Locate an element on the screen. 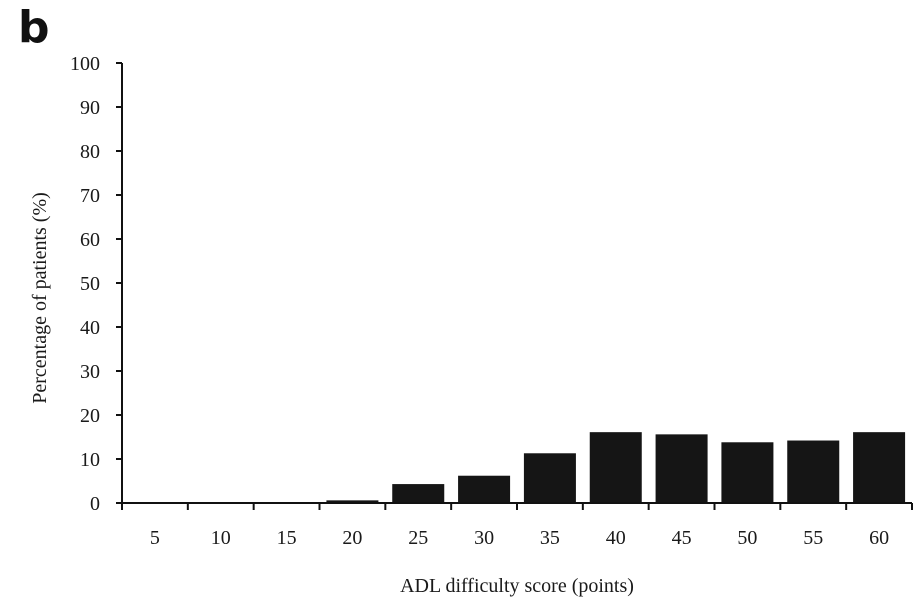 This screenshot has height=607, width=921. y-tick-label: 10 is located at coordinates (90, 460).